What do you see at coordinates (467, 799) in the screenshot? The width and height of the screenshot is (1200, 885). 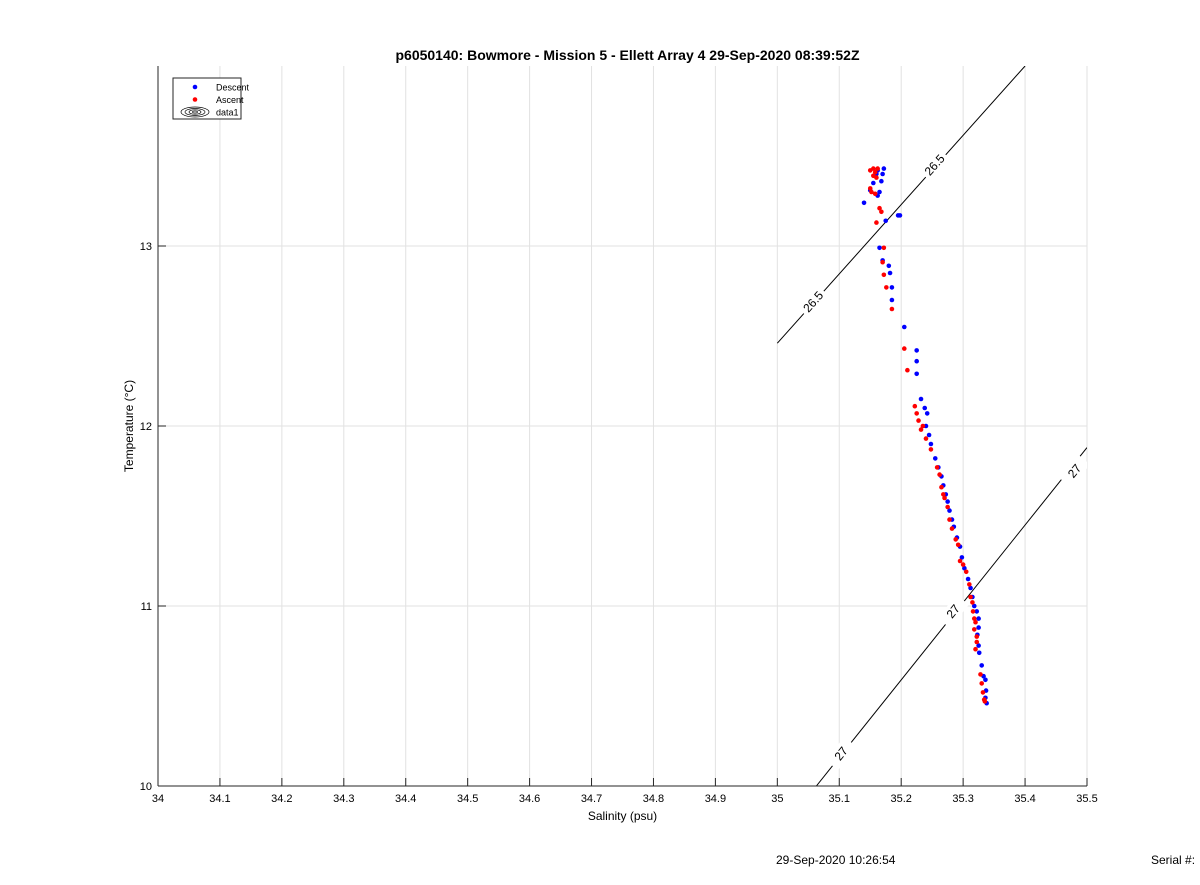 I see `x-tick-label: 34.5` at bounding box center [467, 799].